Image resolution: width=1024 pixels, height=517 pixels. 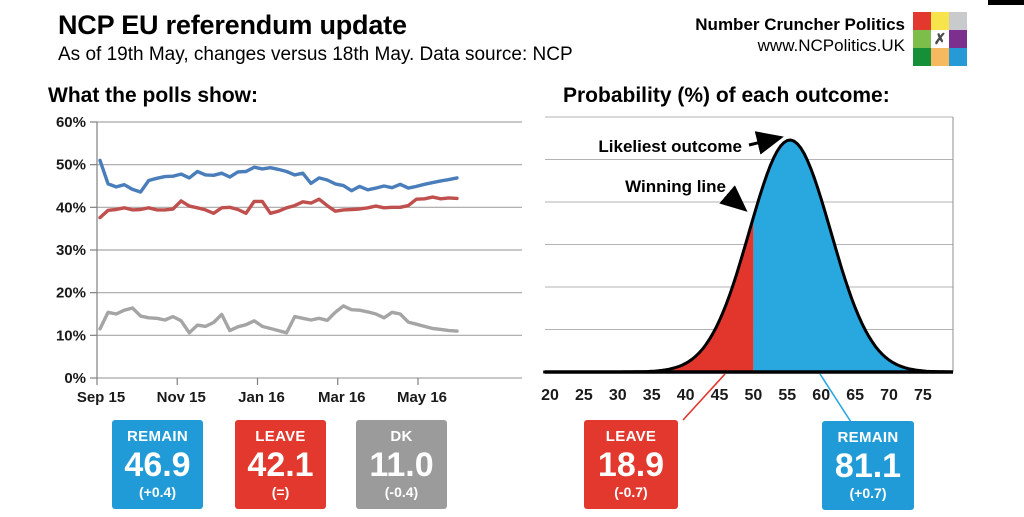 I want to click on probability-section-heading: Probability (%) of each outcome:, so click(x=726, y=95).